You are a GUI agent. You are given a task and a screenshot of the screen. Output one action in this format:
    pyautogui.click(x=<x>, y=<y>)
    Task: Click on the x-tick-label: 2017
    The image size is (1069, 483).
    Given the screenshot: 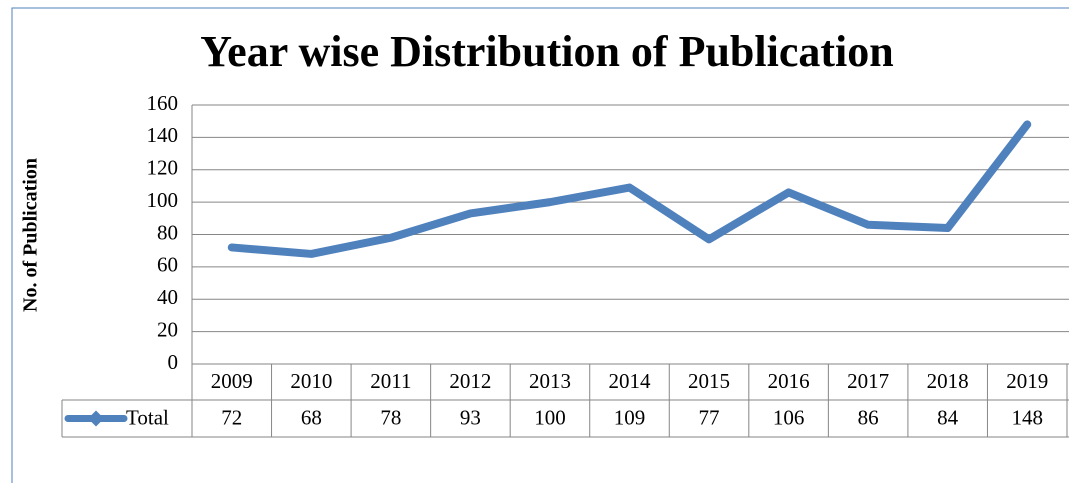 What is the action you would take?
    pyautogui.click(x=868, y=381)
    